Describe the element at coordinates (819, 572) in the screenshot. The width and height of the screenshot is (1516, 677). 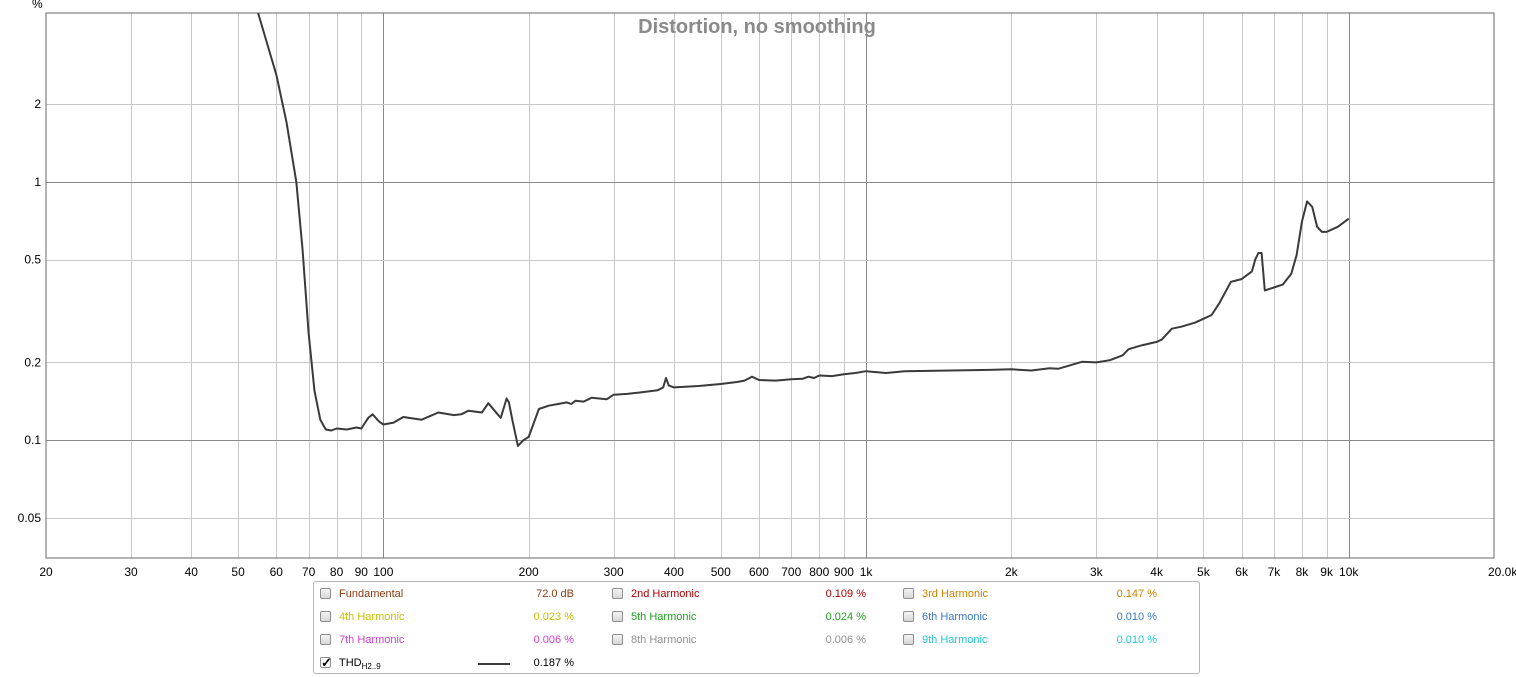
I see `x-tick-label: 800` at that location.